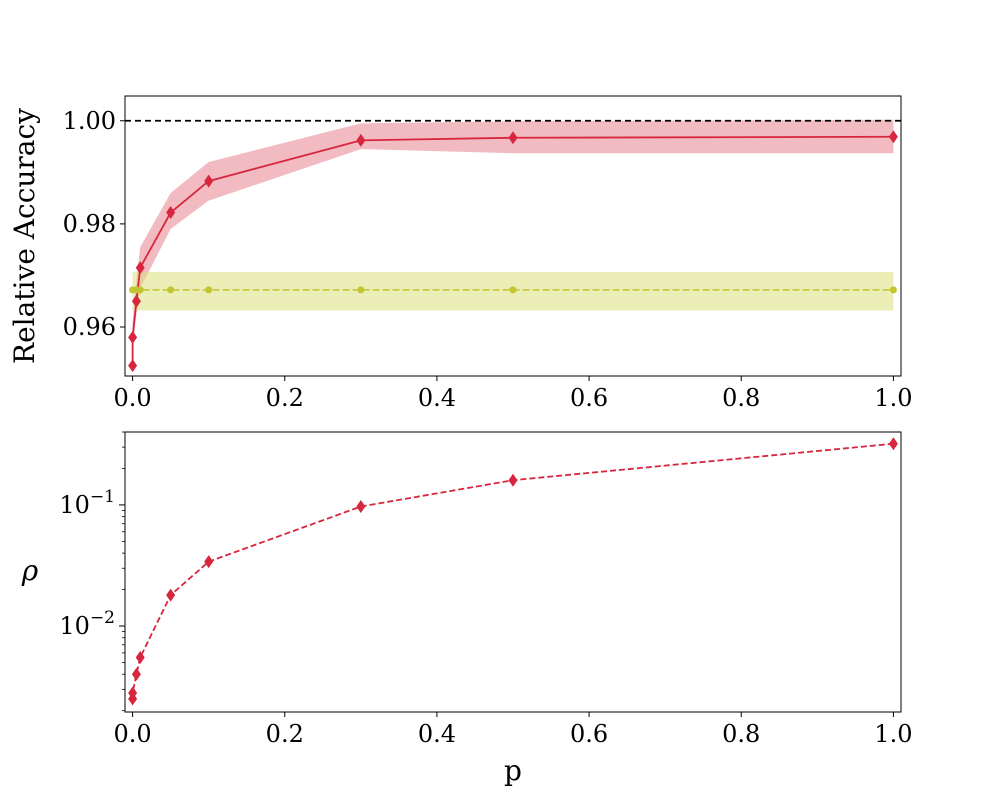 The image size is (1000, 800). I want to click on y-axis-label: ρ, so click(30, 570).